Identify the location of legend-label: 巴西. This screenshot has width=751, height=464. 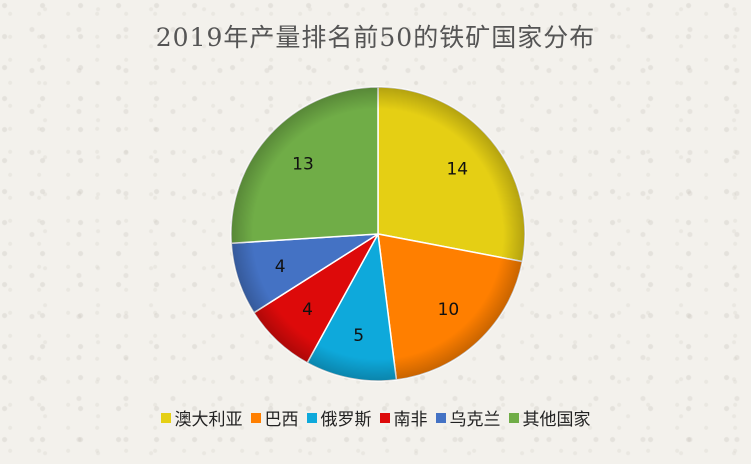
(281, 420).